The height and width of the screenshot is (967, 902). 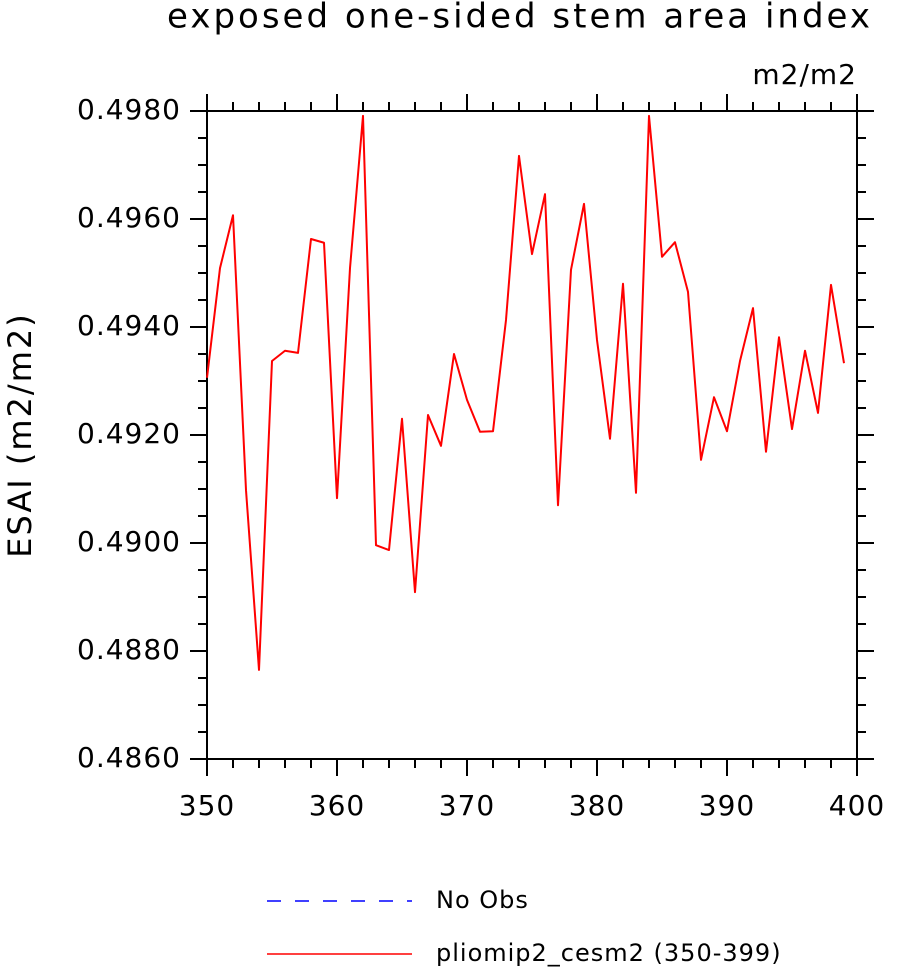 What do you see at coordinates (129, 325) in the screenshot?
I see `y-tick-label: 0.4940` at bounding box center [129, 325].